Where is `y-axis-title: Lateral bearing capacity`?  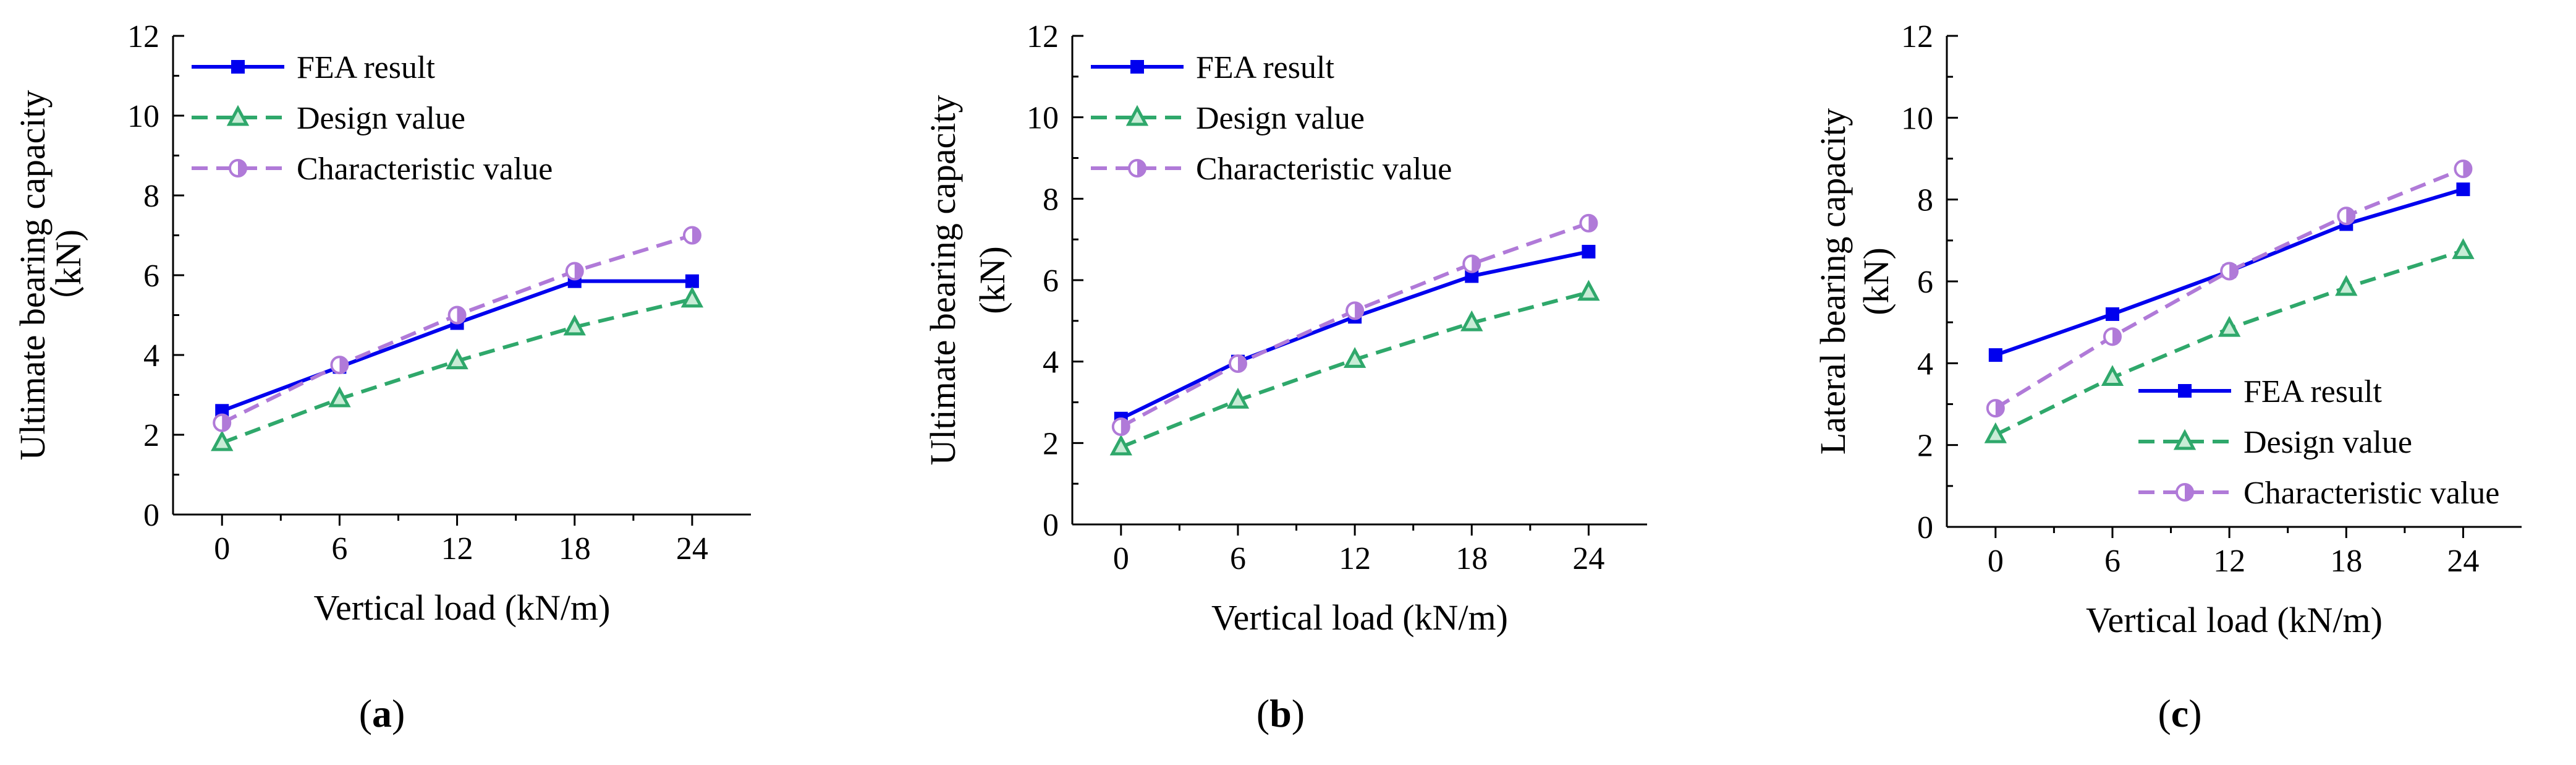
y-axis-title: Lateral bearing capacity is located at coordinates (1833, 281).